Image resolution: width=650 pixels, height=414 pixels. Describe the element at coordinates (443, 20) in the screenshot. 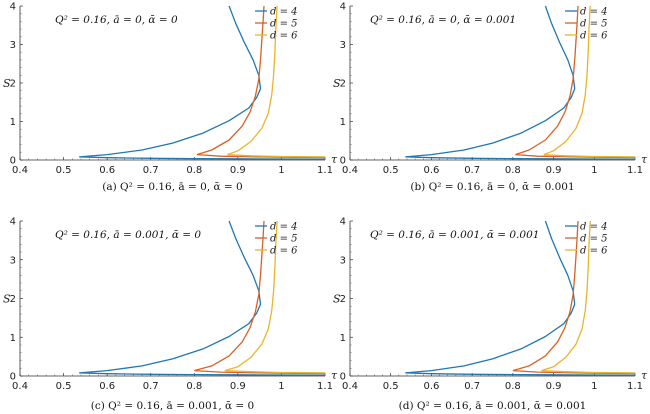

I see `parameter-annotation: Q² = 0.16, ā = 0, ᾱ = 0.001` at that location.